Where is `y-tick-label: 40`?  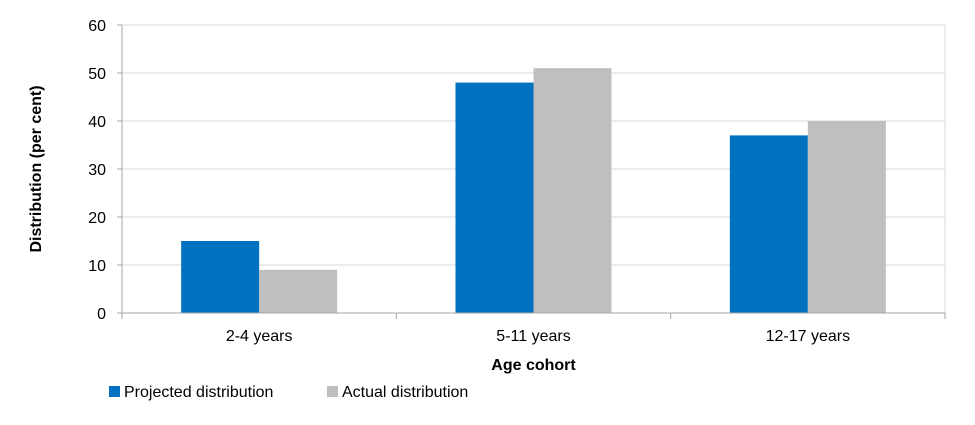 y-tick-label: 40 is located at coordinates (97, 122).